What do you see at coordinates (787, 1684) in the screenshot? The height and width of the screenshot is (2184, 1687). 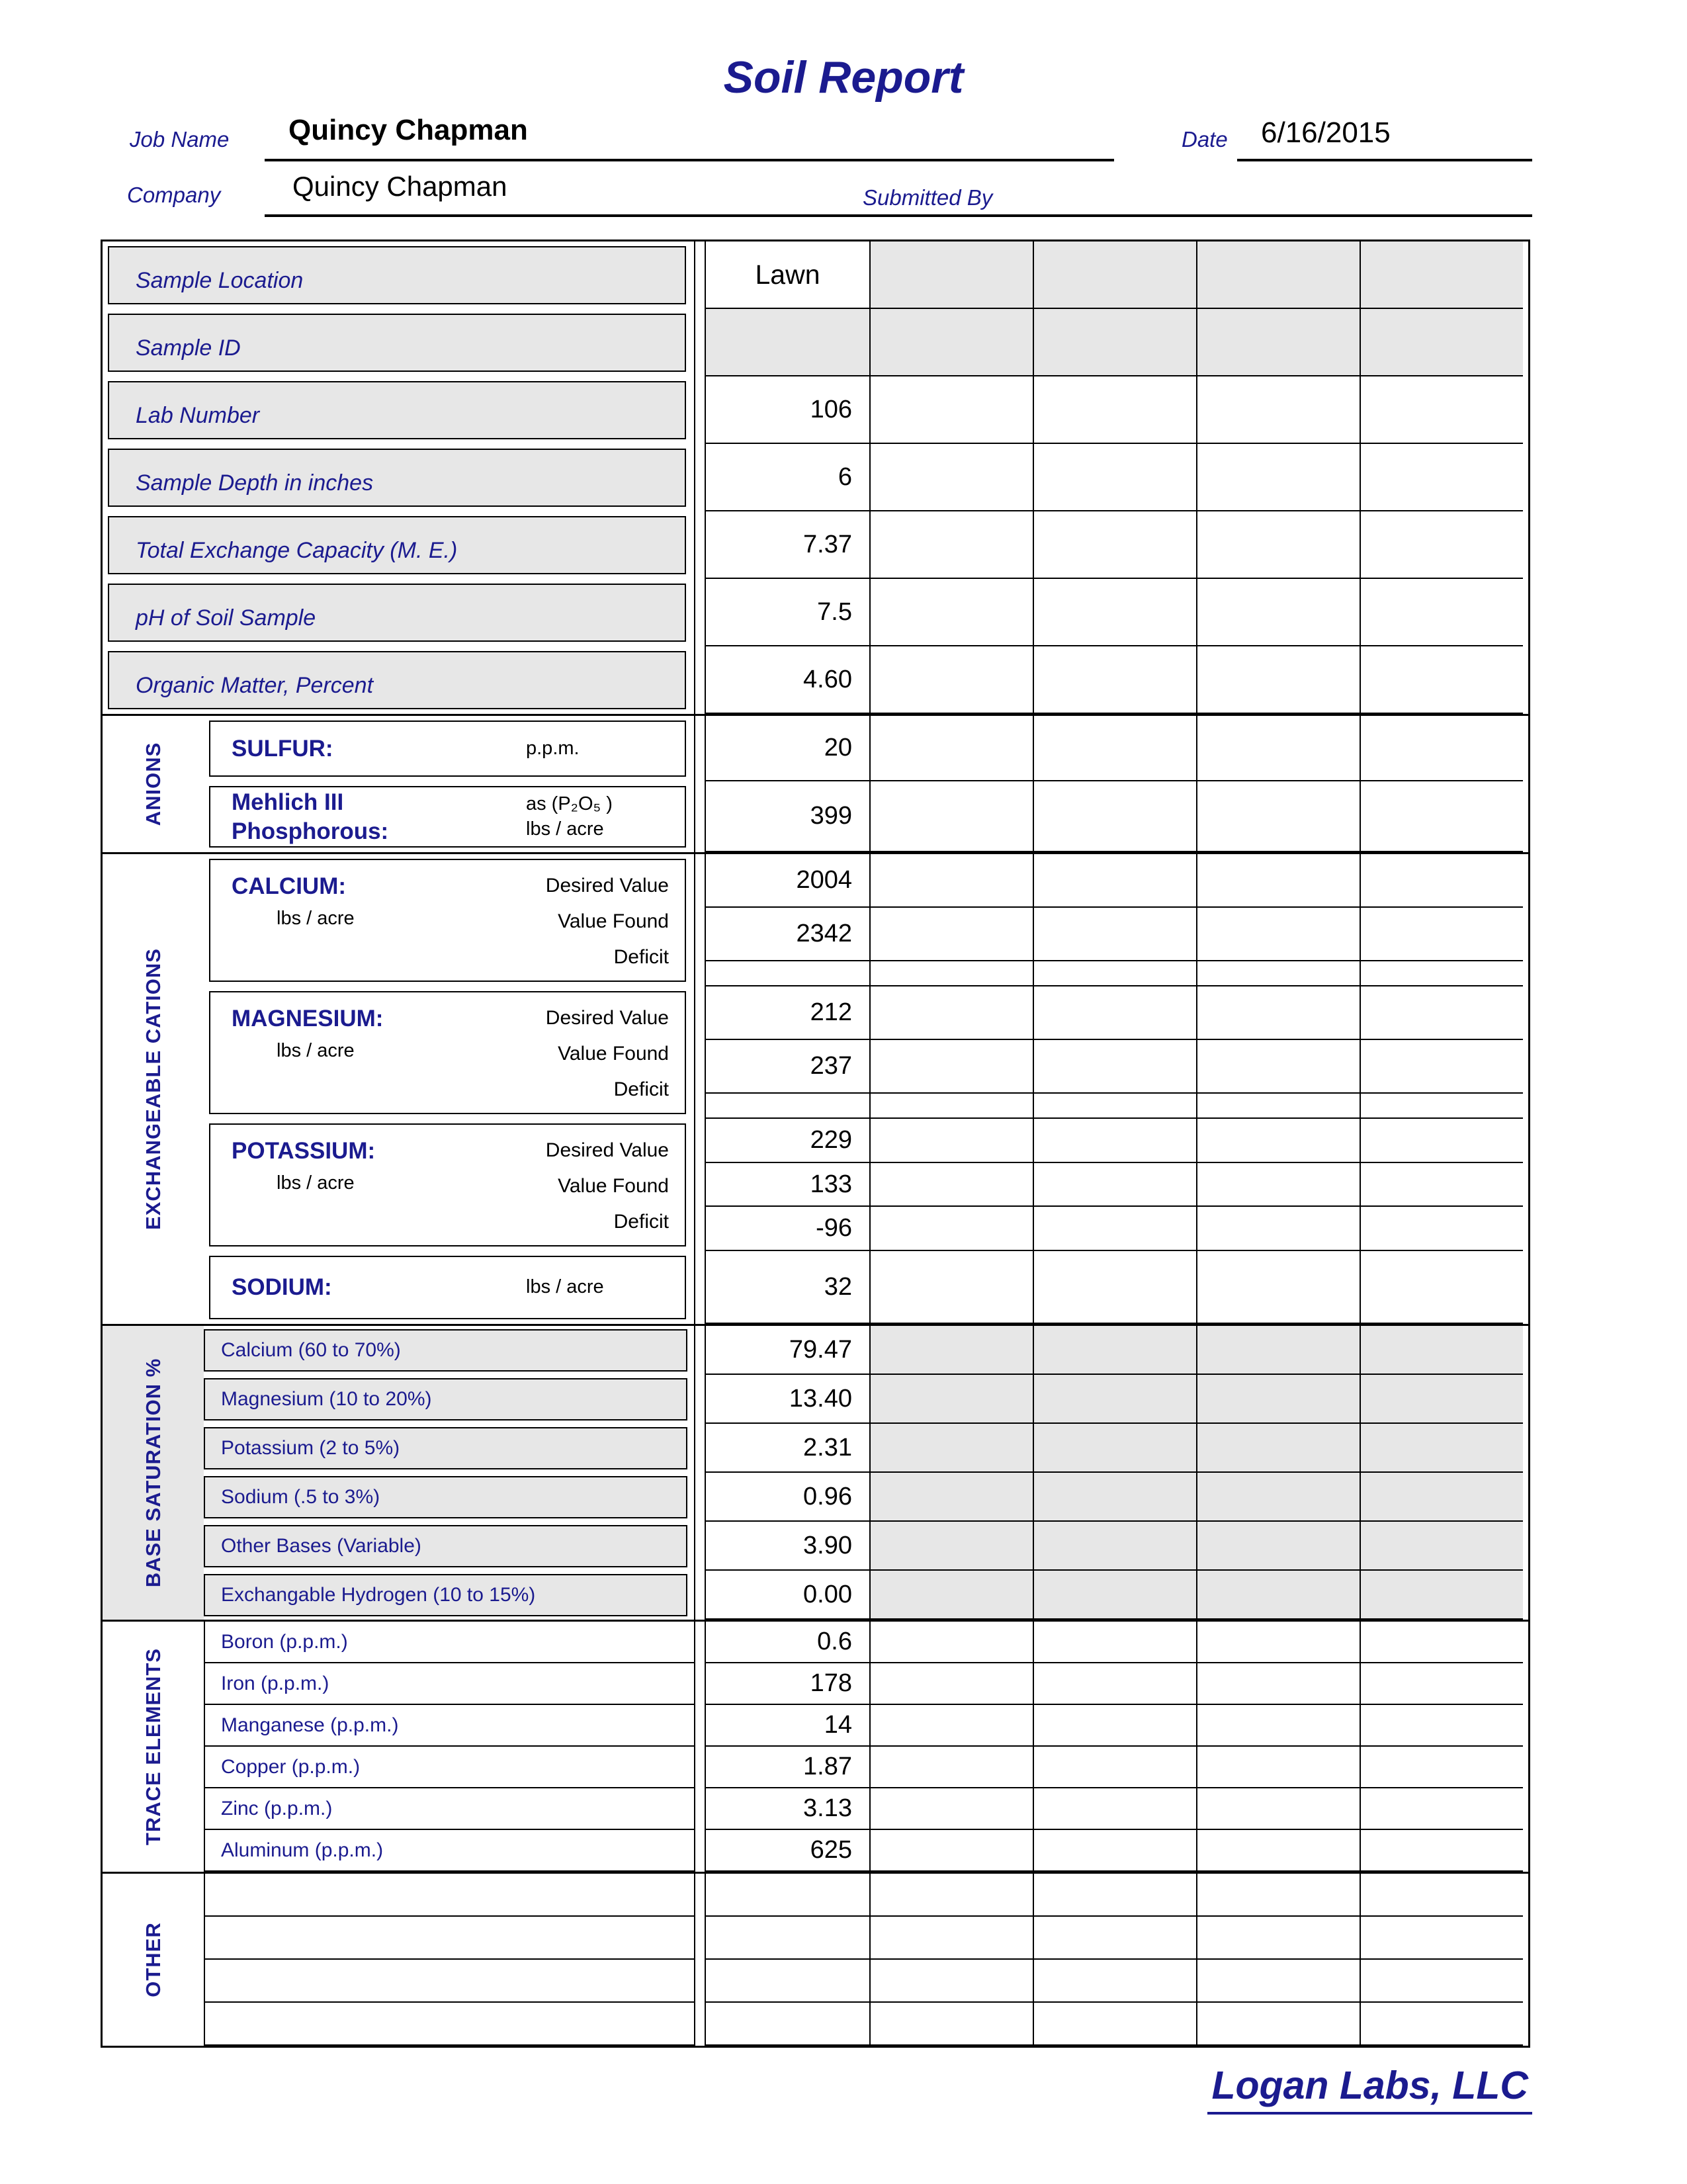 I see `value-cell: 178` at bounding box center [787, 1684].